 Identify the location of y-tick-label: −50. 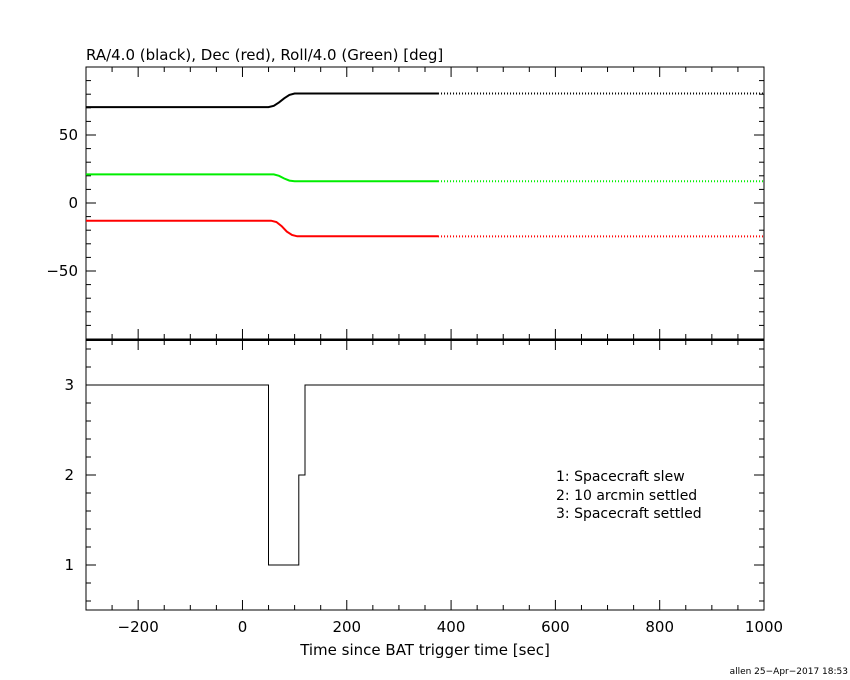
(62, 271).